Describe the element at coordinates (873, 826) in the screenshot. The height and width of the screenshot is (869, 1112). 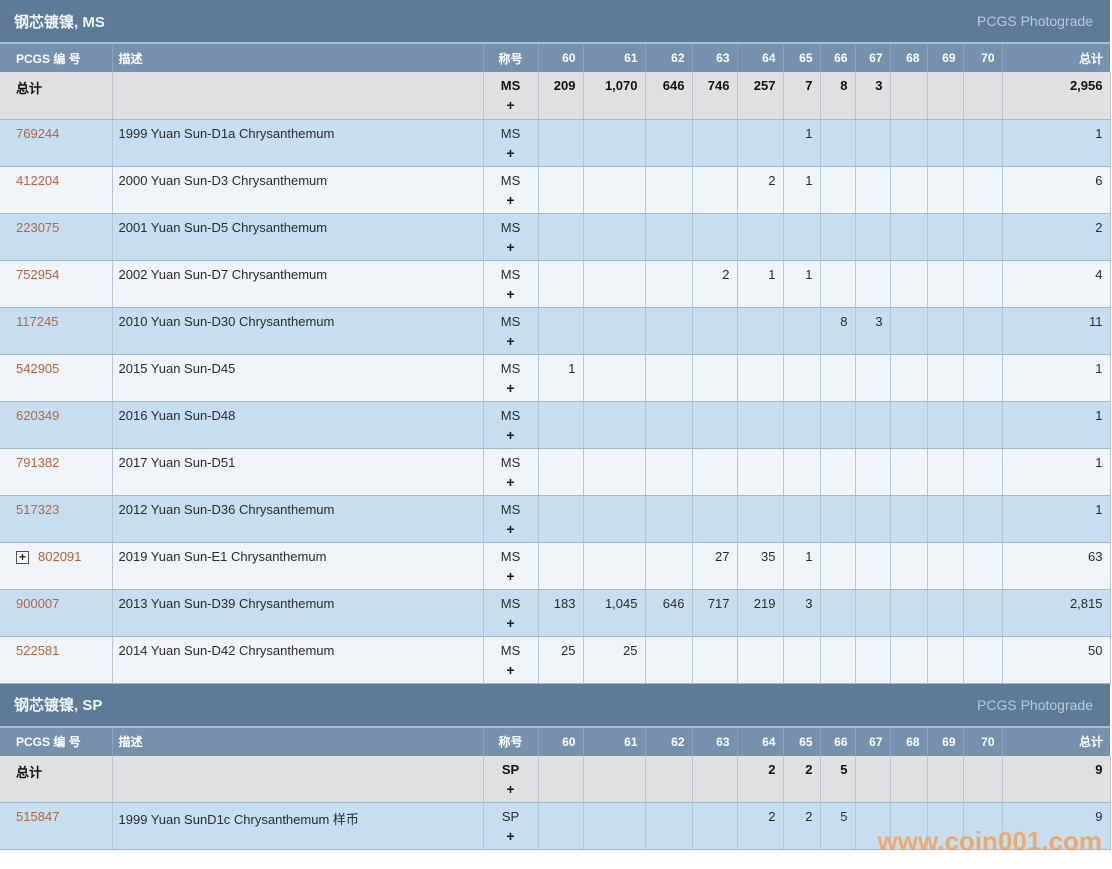
I see `grade-67-cell` at that location.